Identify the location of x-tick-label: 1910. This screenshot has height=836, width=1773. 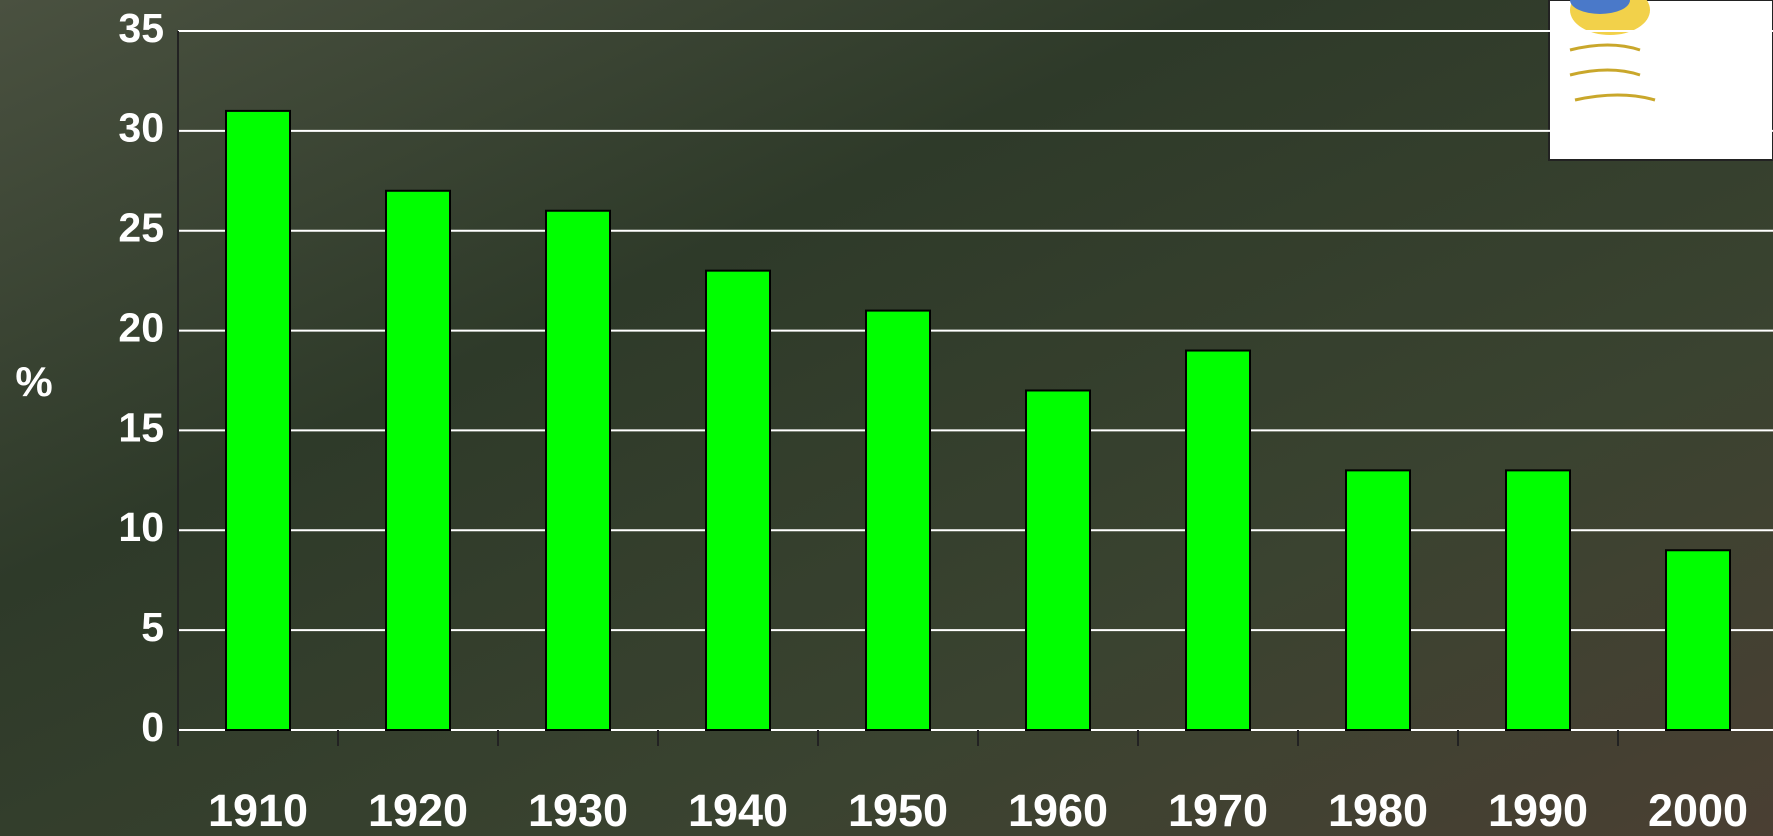
(258, 810).